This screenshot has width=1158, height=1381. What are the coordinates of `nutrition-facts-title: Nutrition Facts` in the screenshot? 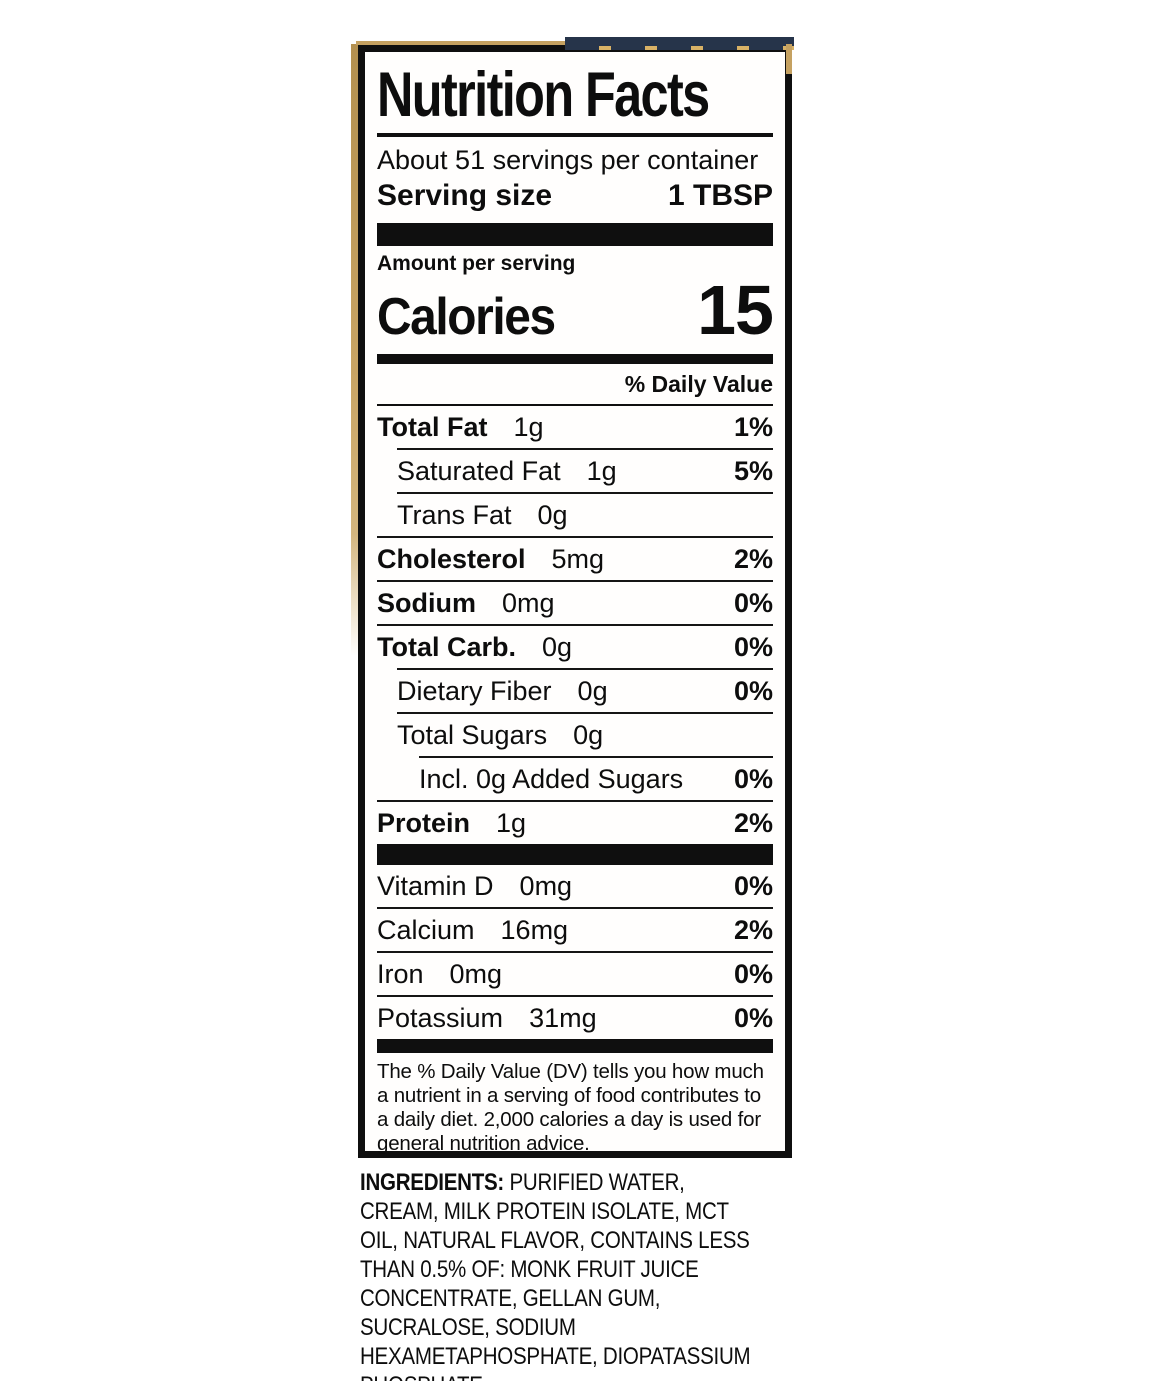 It's located at (543, 95).